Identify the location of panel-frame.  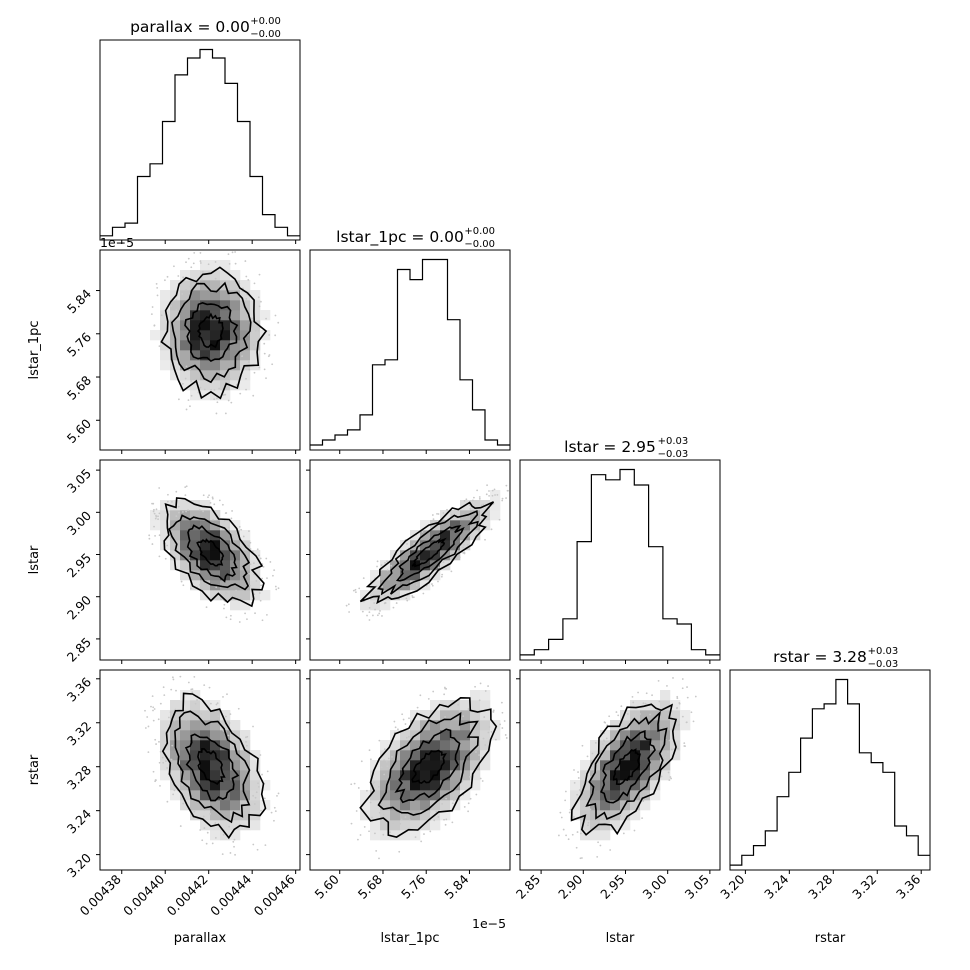
(200, 560).